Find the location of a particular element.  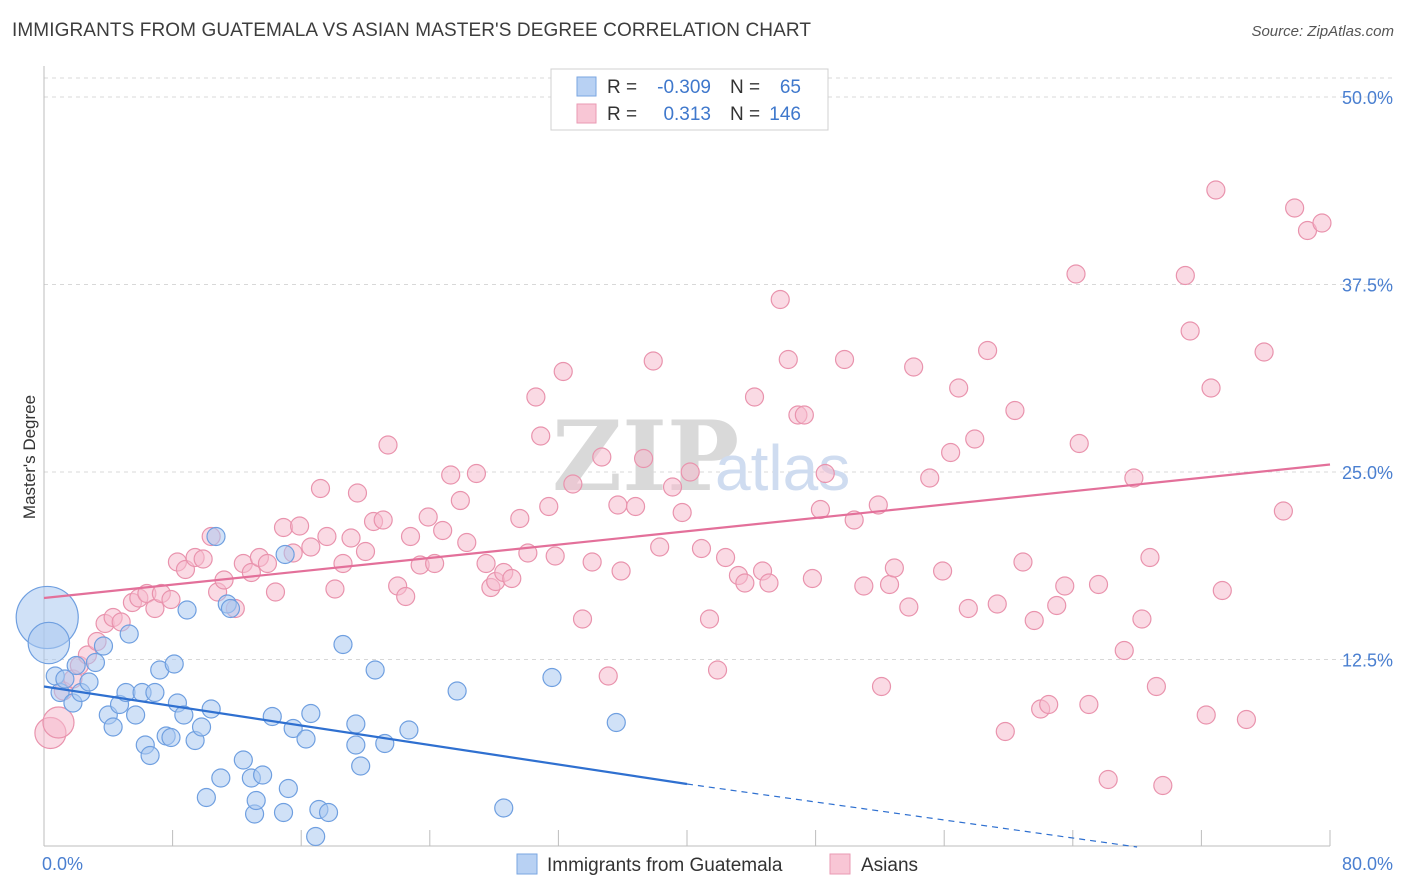

y-tick-labels: 12.5% 25.0% 37.5% 50.0% is located at coordinates (1367, 379).